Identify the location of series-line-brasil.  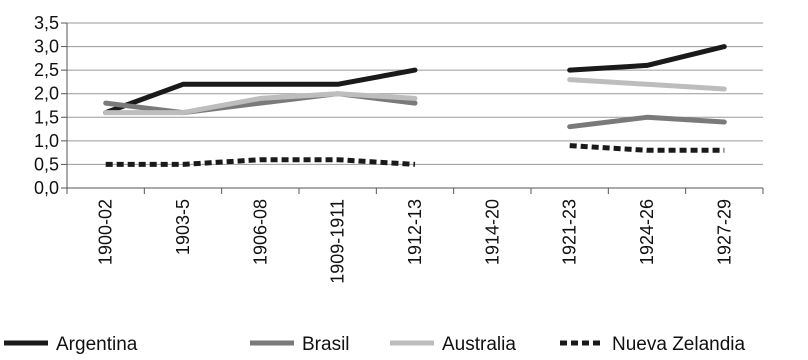
(647, 122).